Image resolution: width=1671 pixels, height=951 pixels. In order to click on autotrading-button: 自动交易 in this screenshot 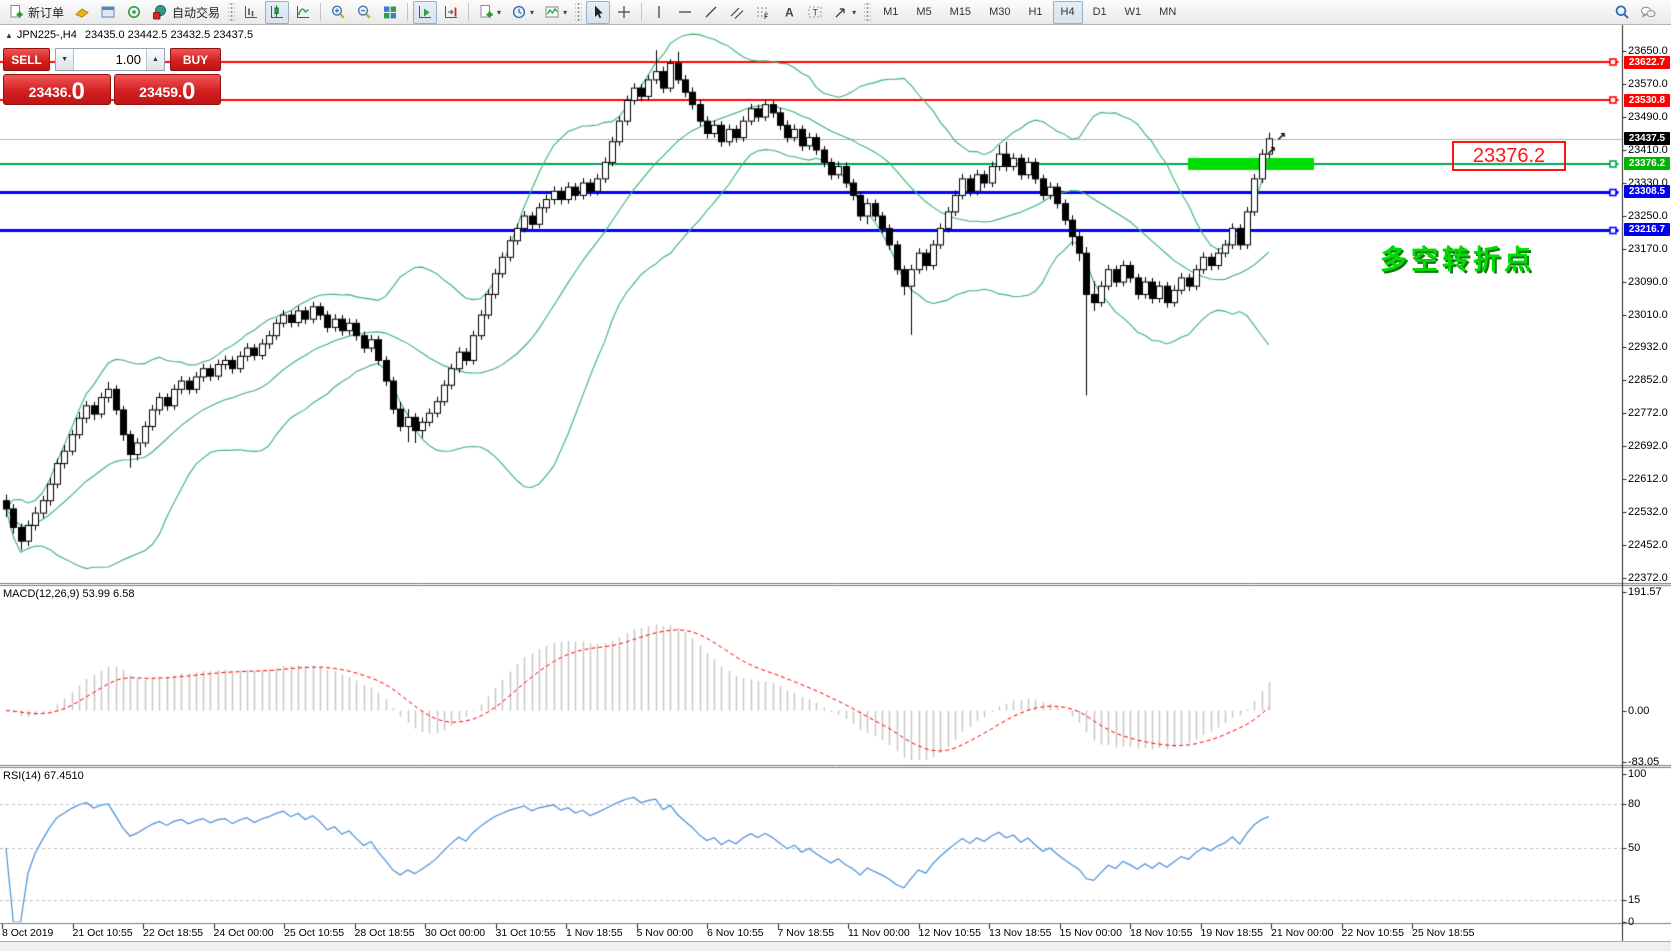, I will do `click(186, 12)`.